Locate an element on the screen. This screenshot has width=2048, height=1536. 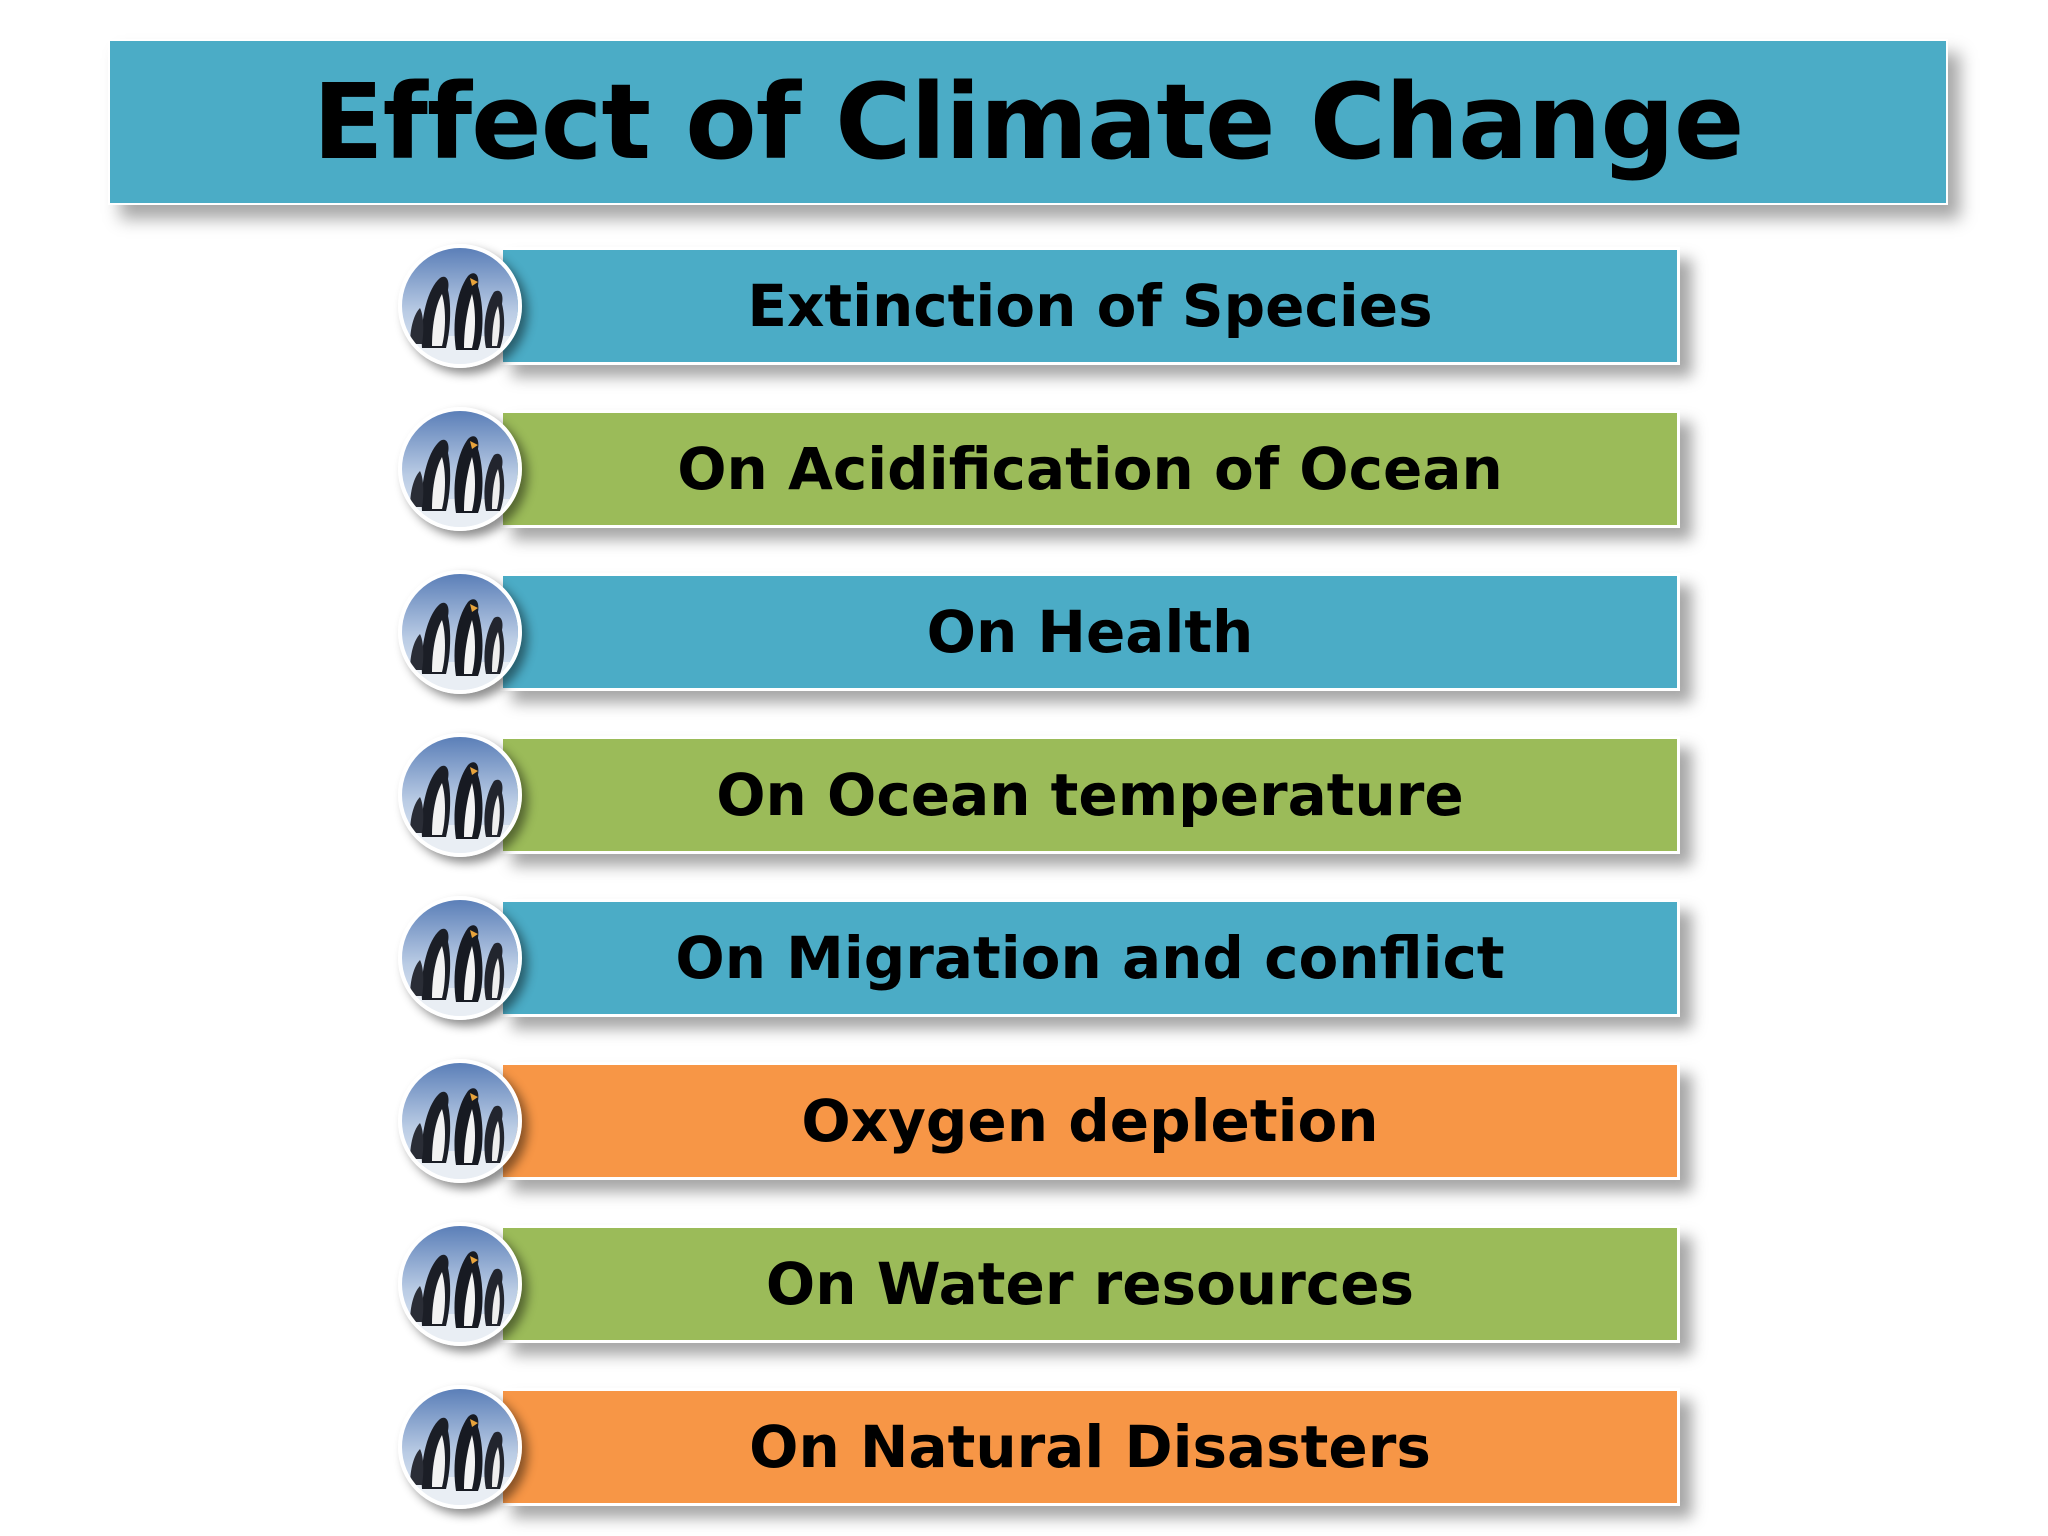
item-label: On Migration and conflict is located at coordinates (1090, 958).